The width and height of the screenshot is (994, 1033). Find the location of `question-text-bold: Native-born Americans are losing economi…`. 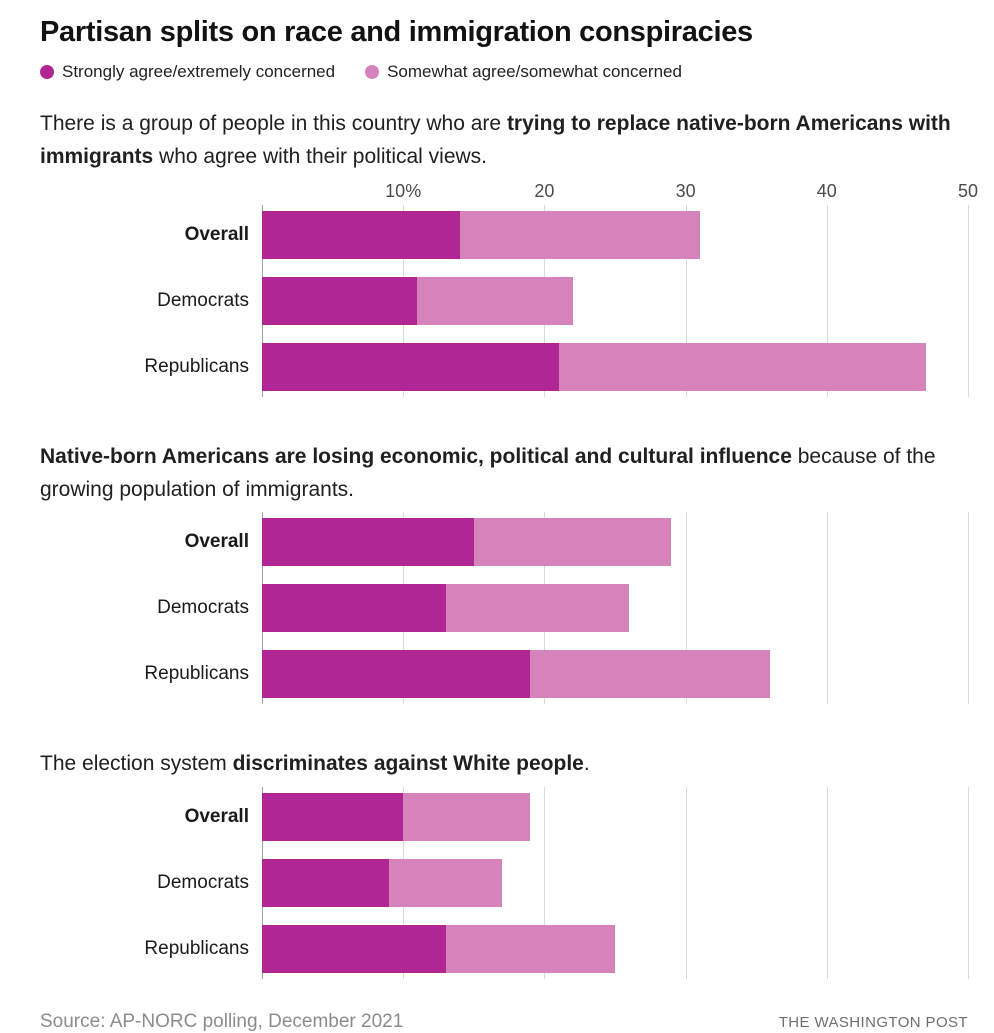

question-text-bold: Native-born Americans are losing economi… is located at coordinates (416, 457).